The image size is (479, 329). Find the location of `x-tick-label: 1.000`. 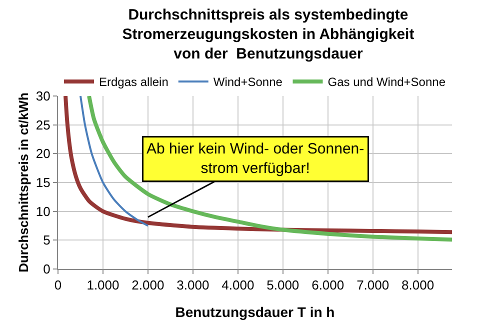

x-tick-label: 1.000 is located at coordinates (103, 285).